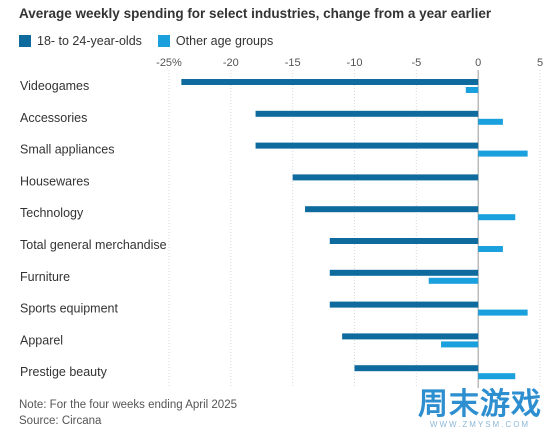  I want to click on x-tick-label: -20, so click(231, 63).